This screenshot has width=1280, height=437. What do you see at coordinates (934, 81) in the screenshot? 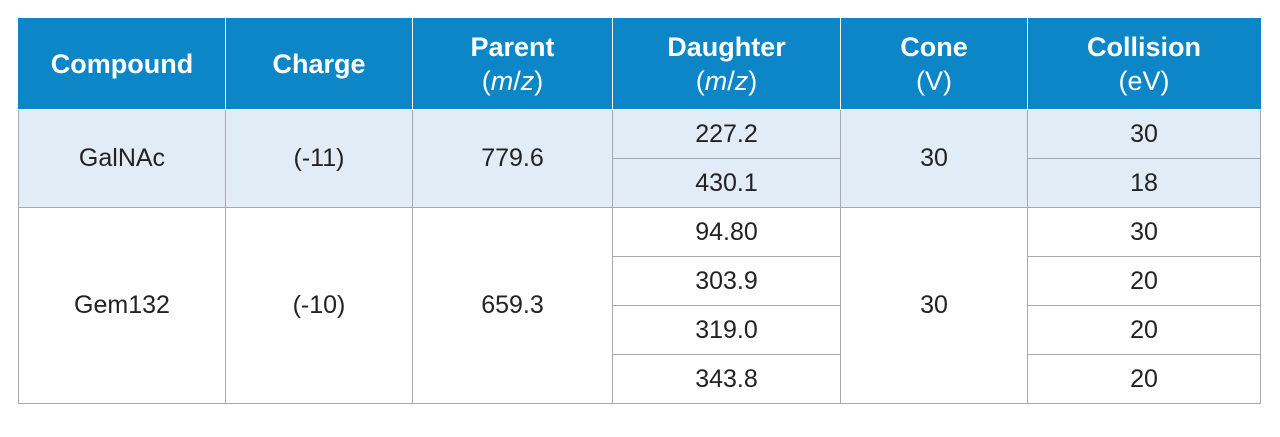
I see `header-cone-unit: (V)` at bounding box center [934, 81].